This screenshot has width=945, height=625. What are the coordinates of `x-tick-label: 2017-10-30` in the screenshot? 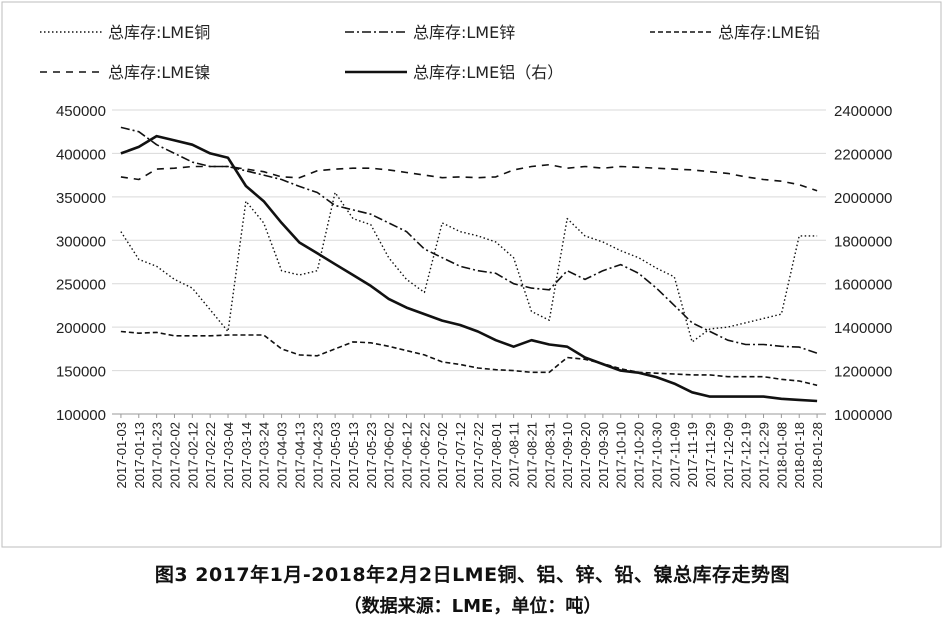 It's located at (656, 455).